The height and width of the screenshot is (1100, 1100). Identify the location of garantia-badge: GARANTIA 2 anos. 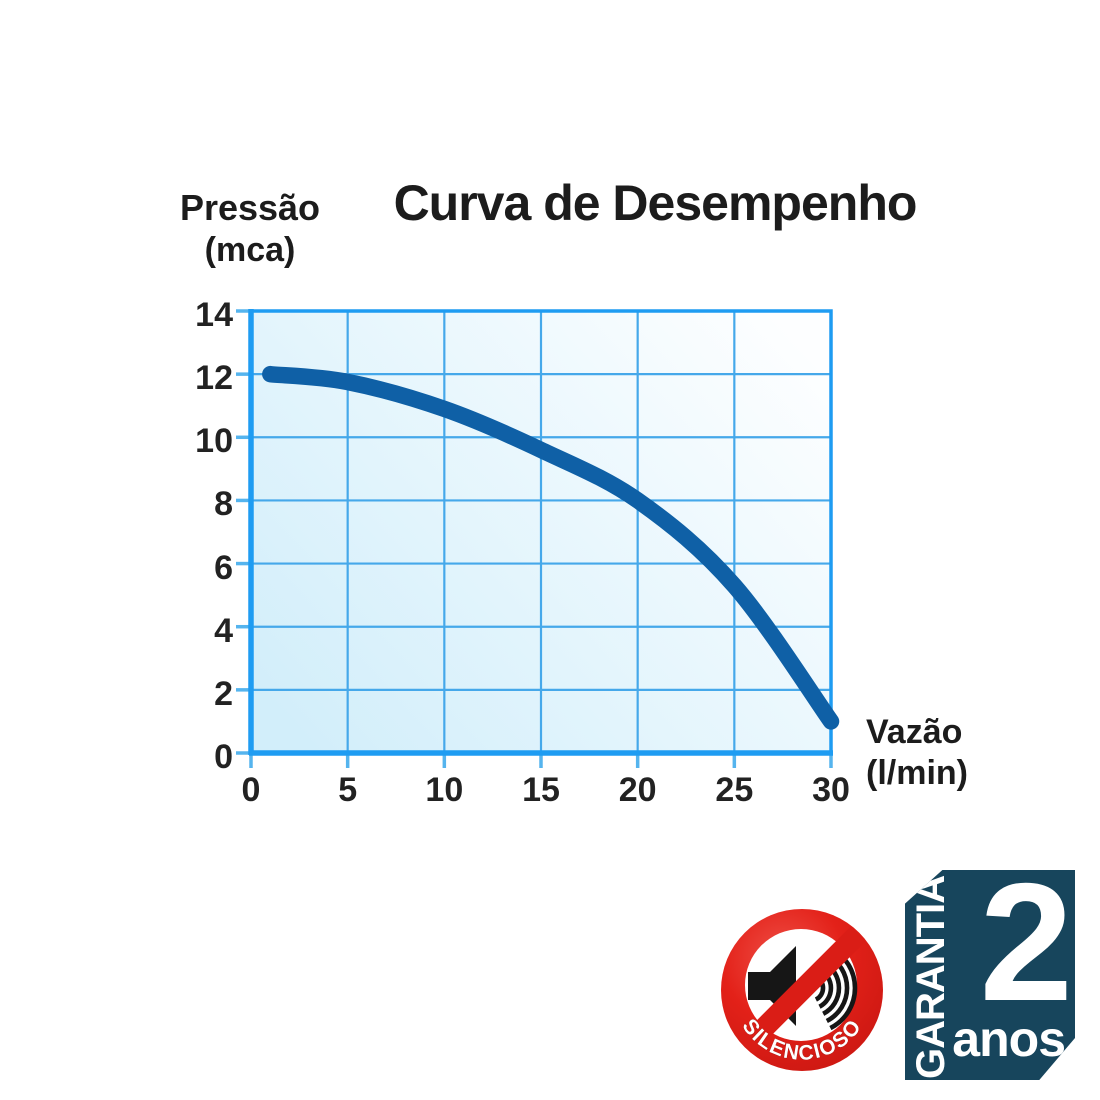
(990, 975).